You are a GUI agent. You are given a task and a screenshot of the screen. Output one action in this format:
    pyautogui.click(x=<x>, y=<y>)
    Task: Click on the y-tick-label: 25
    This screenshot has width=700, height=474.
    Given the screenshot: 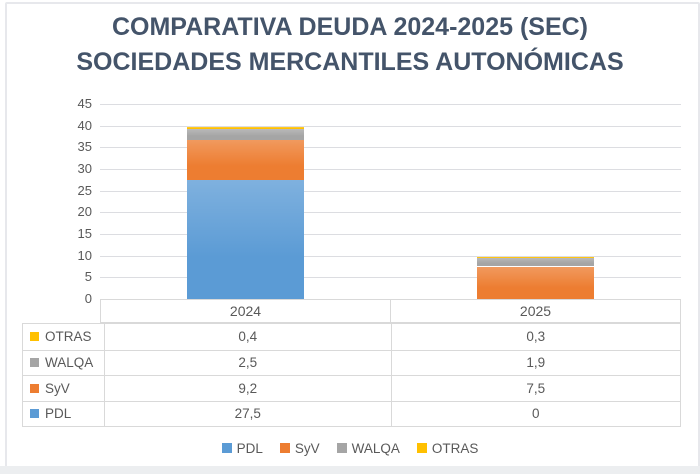 What is the action you would take?
    pyautogui.click(x=84, y=190)
    